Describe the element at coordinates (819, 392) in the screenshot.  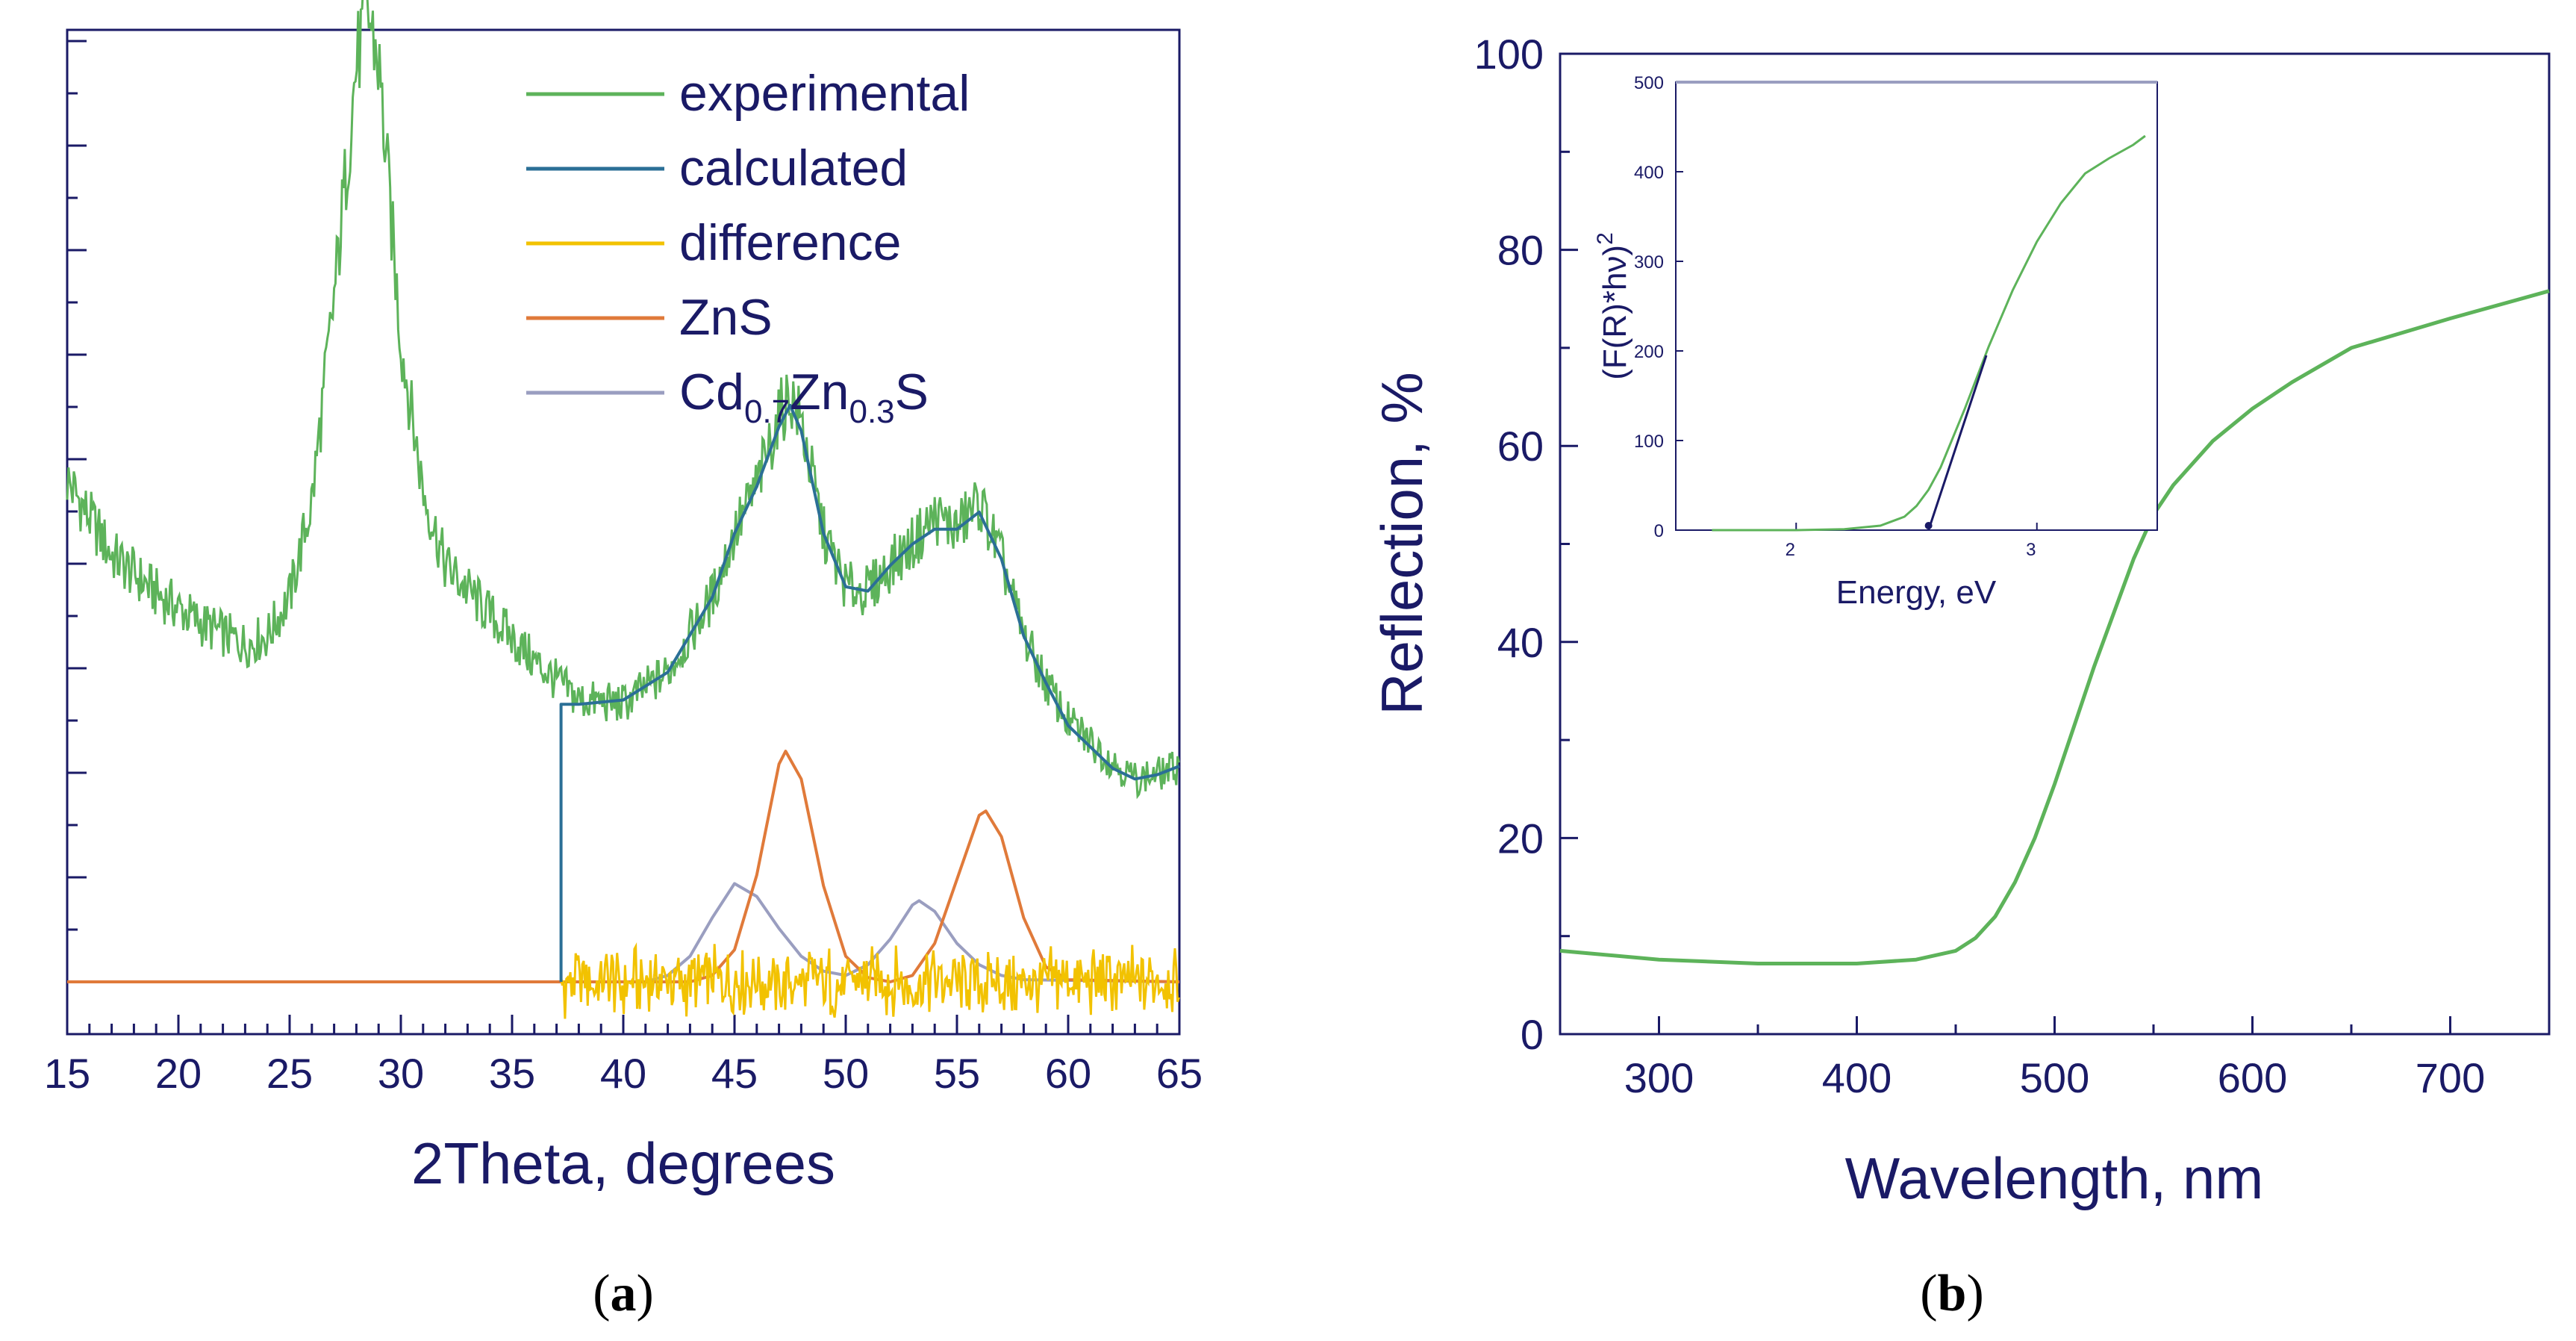
I see `legend-label-part: Zn` at that location.